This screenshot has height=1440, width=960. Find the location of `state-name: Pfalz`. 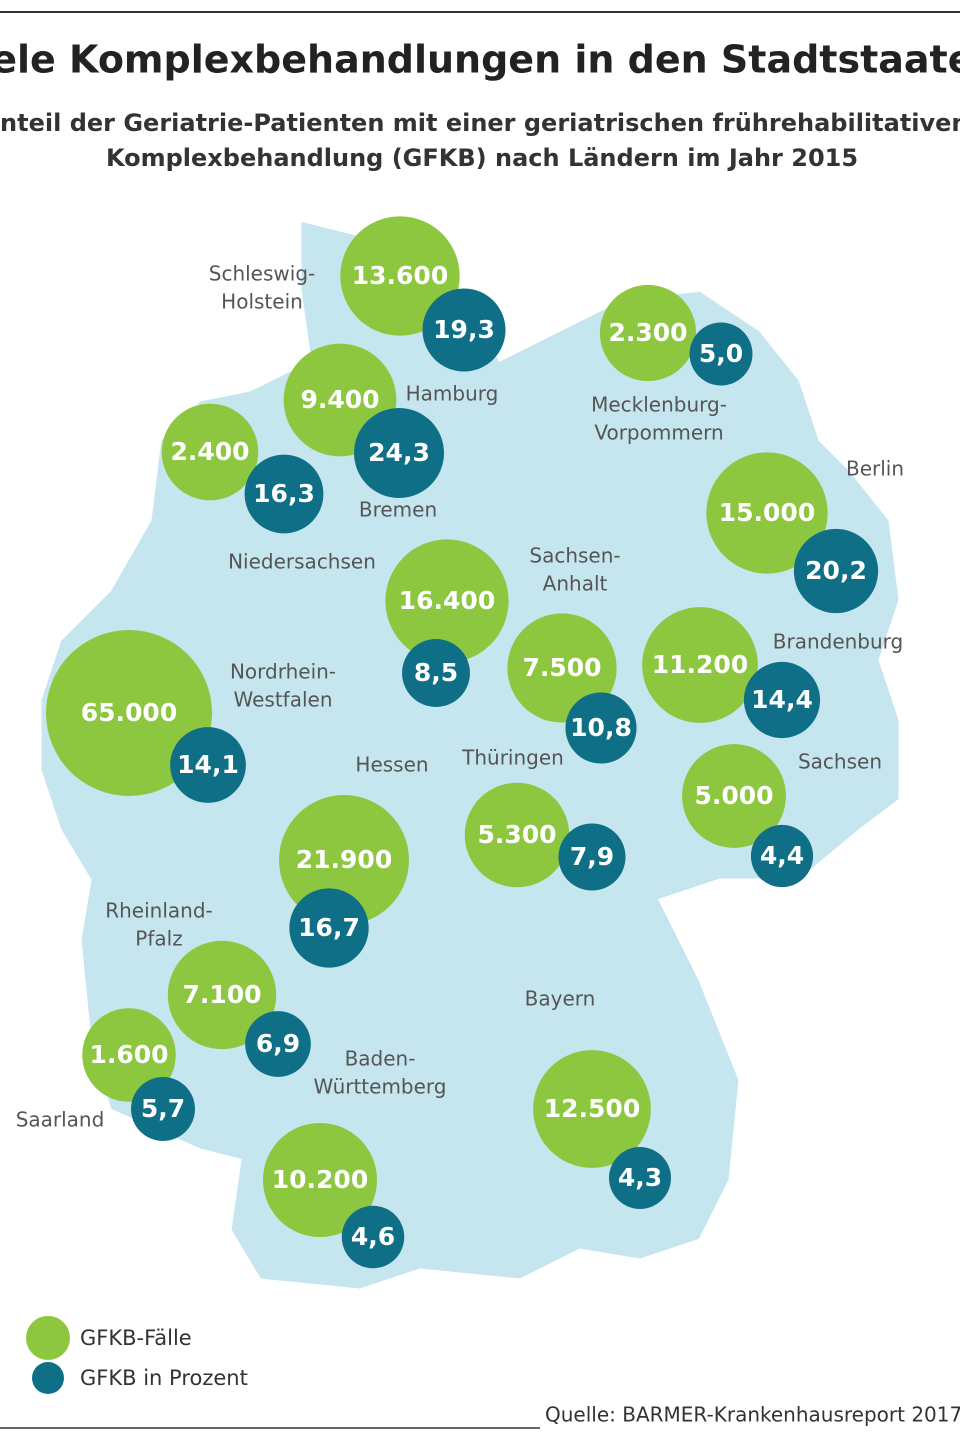

state-name: Pfalz is located at coordinates (158, 939).